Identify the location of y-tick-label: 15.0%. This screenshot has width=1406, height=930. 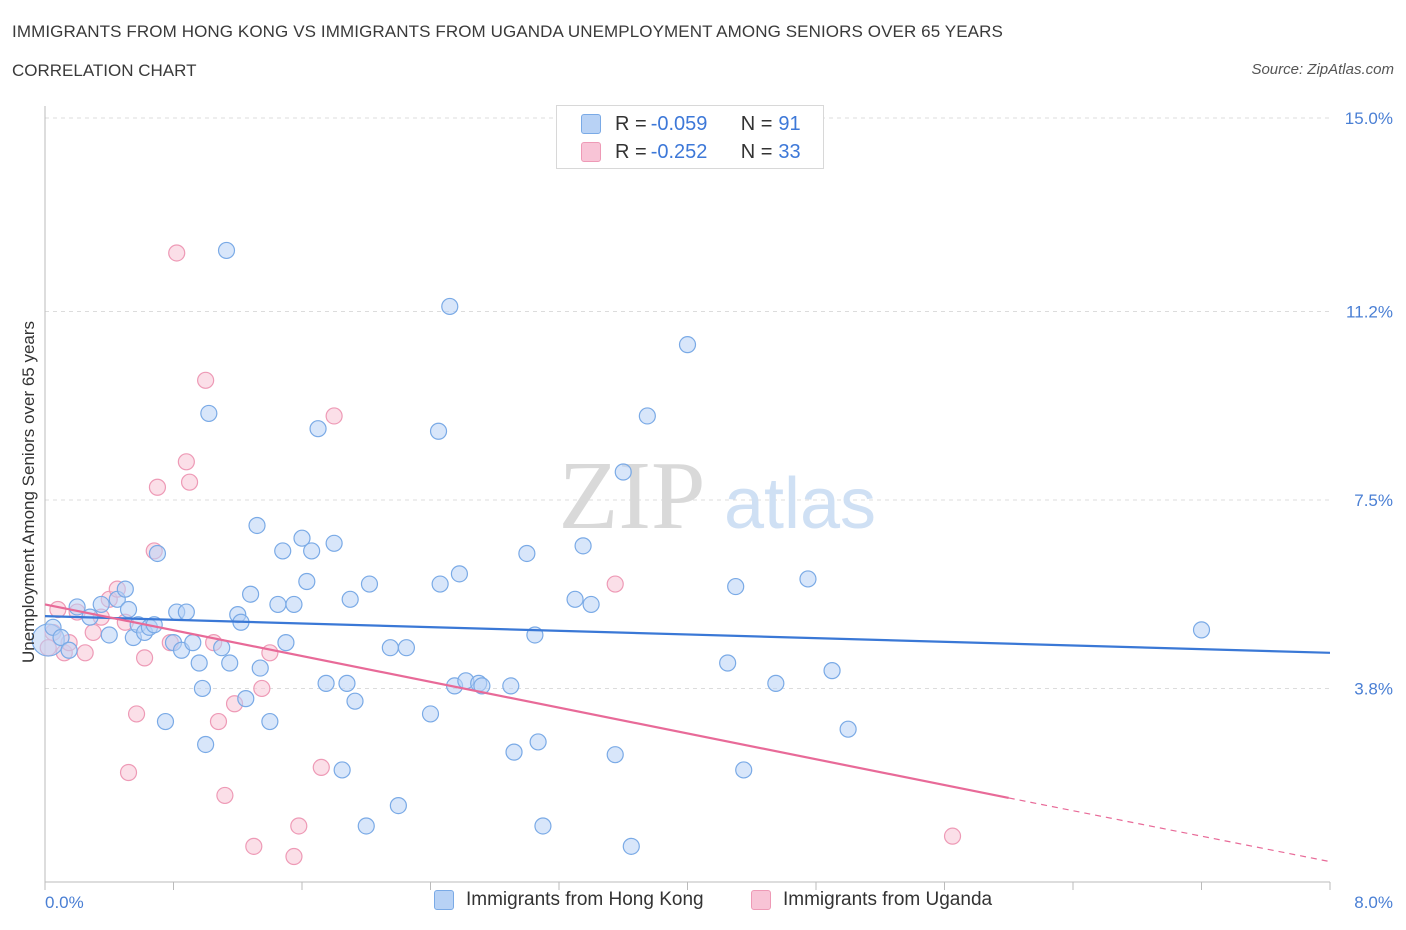
(1369, 118).